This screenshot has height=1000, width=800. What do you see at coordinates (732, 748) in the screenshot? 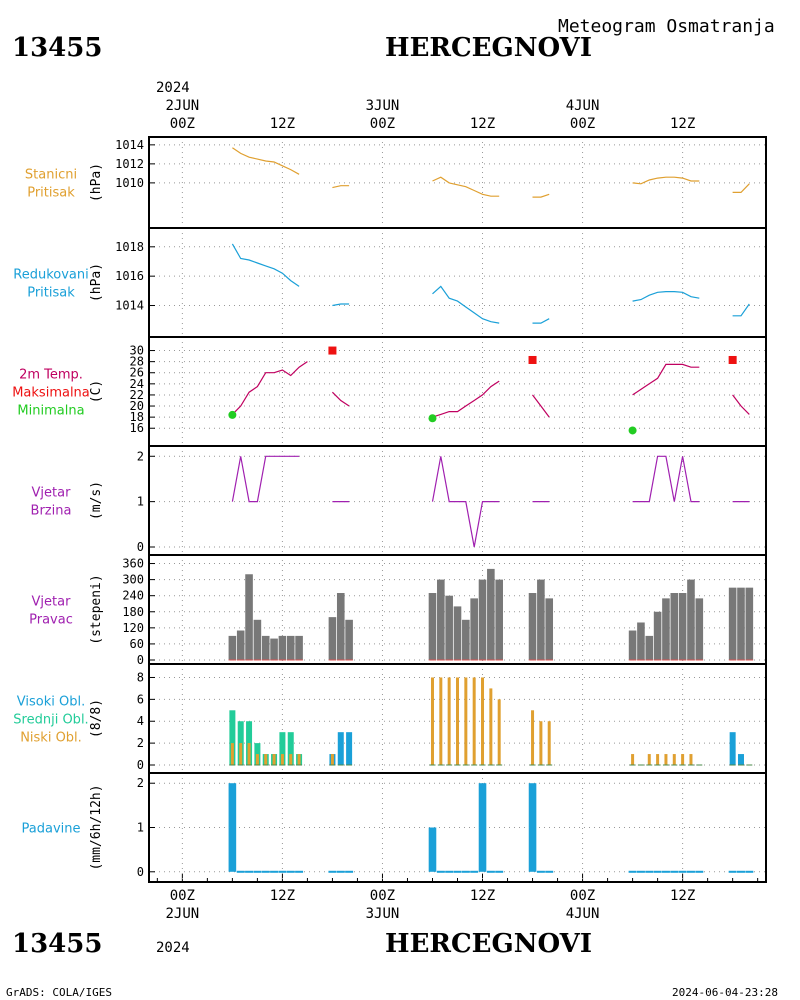
I see `high-cloud-bar` at bounding box center [732, 748].